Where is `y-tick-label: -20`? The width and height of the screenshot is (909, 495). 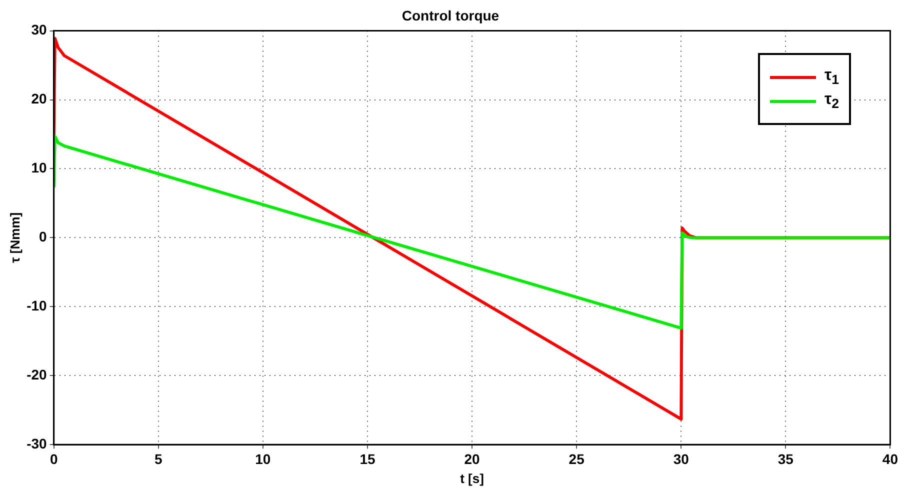
y-tick-label: -20 is located at coordinates (37, 374).